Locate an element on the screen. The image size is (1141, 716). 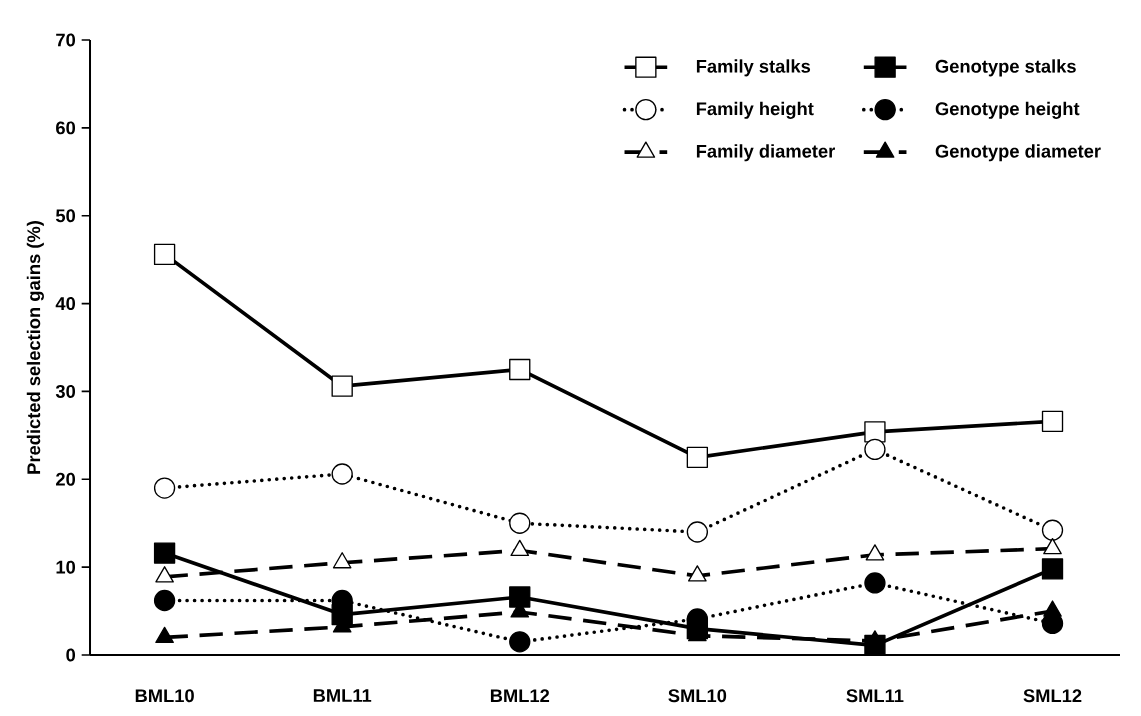
legend-label: Genotype height is located at coordinates (1007, 110).